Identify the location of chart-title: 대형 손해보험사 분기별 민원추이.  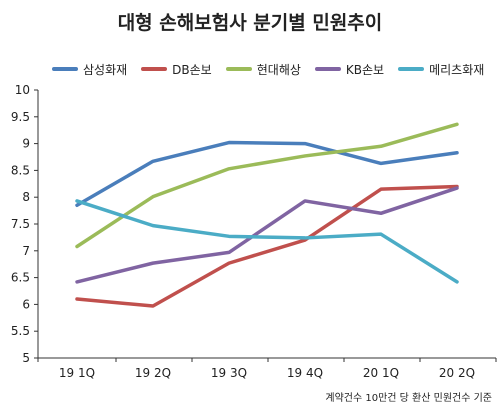
(250, 23).